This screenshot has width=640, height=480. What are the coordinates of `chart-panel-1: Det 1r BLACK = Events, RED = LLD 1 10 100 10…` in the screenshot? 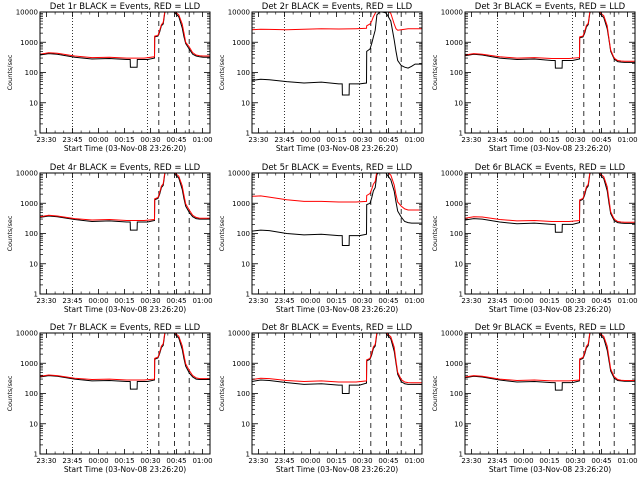 It's located at (109, 77).